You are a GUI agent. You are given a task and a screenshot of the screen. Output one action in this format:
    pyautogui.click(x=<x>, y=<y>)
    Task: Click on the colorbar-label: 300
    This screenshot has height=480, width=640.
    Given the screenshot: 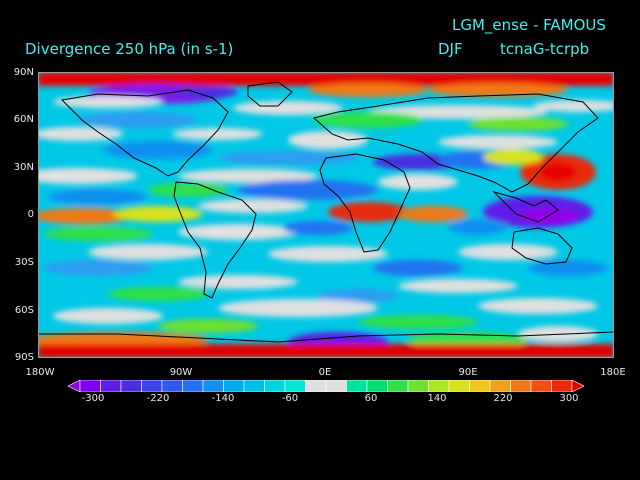 What is the action you would take?
    pyautogui.click(x=569, y=398)
    